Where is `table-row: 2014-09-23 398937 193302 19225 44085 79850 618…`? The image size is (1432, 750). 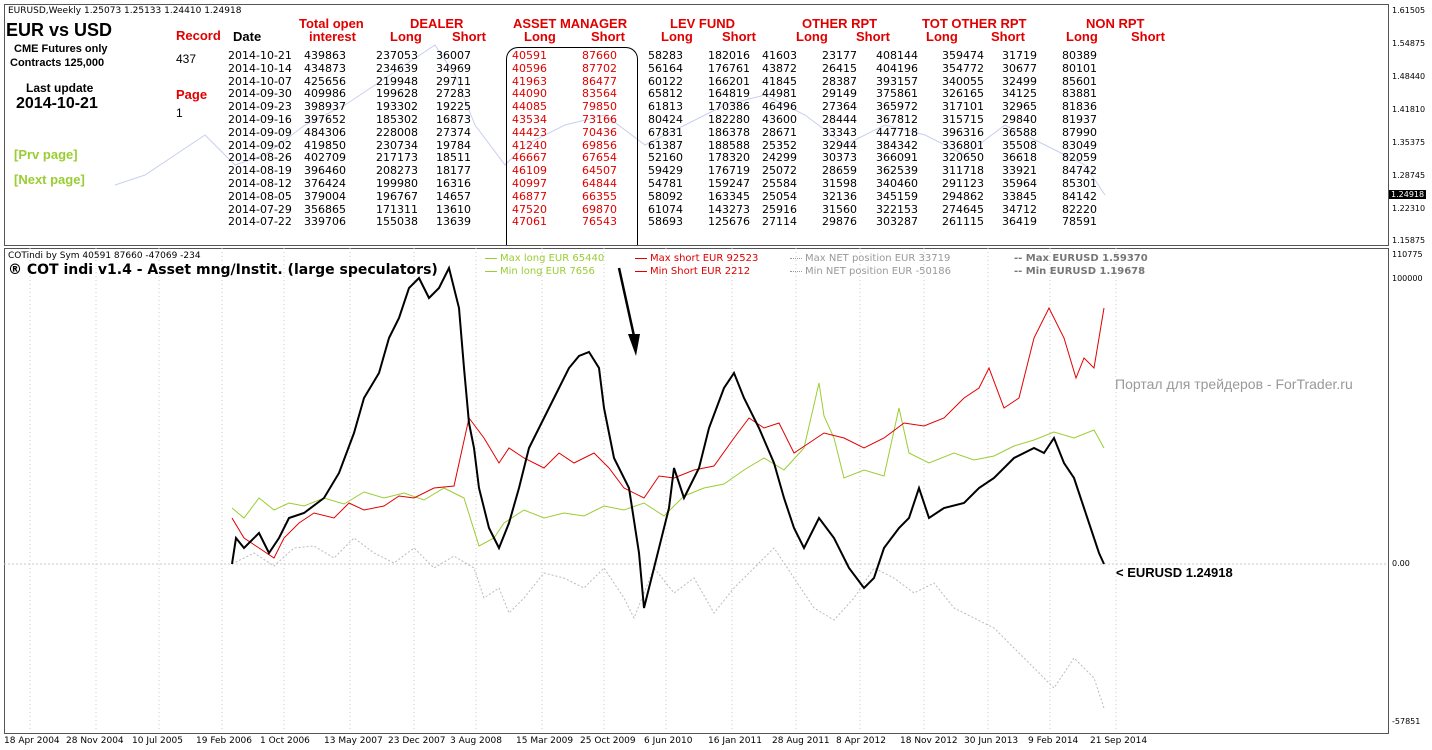 table-row: 2014-09-23 398937 193302 19225 44085 79850 618… is located at coordinates (672, 107).